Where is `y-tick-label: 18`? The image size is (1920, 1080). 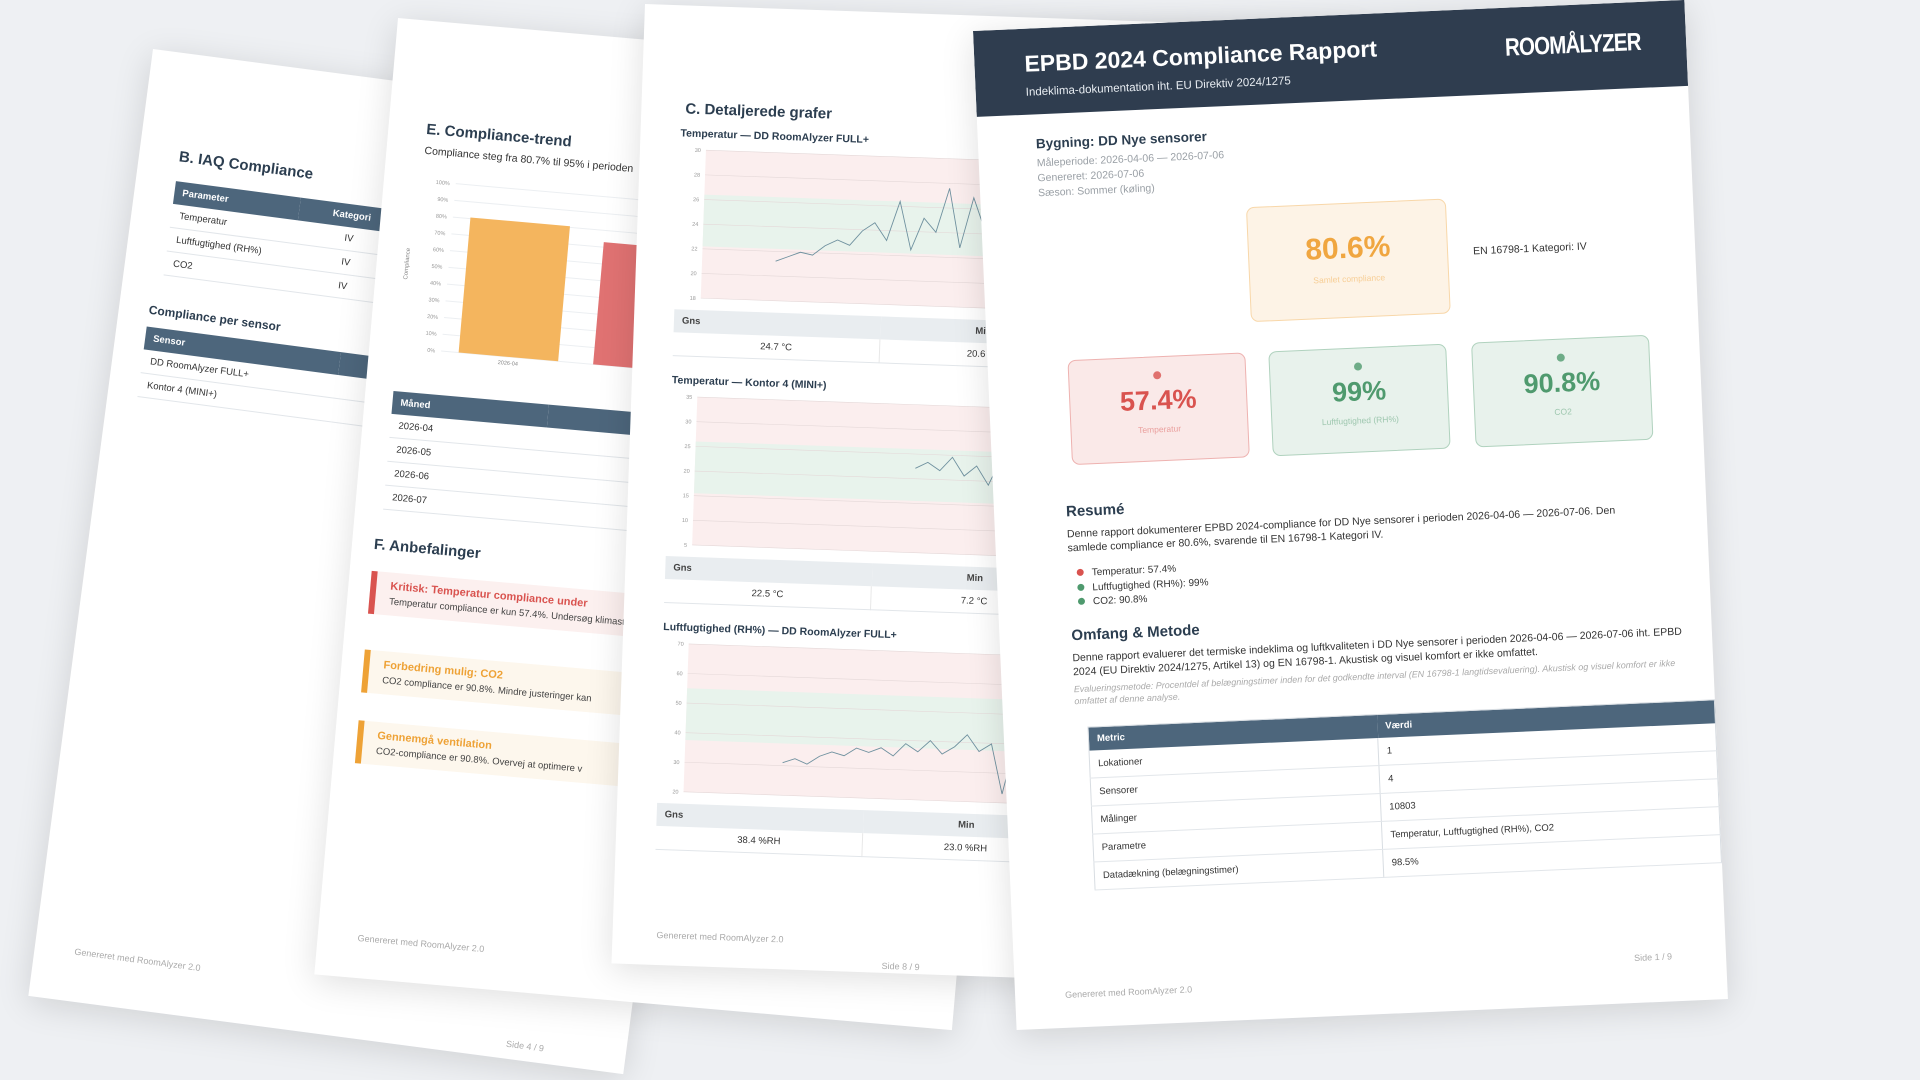 y-tick-label: 18 is located at coordinates (693, 299).